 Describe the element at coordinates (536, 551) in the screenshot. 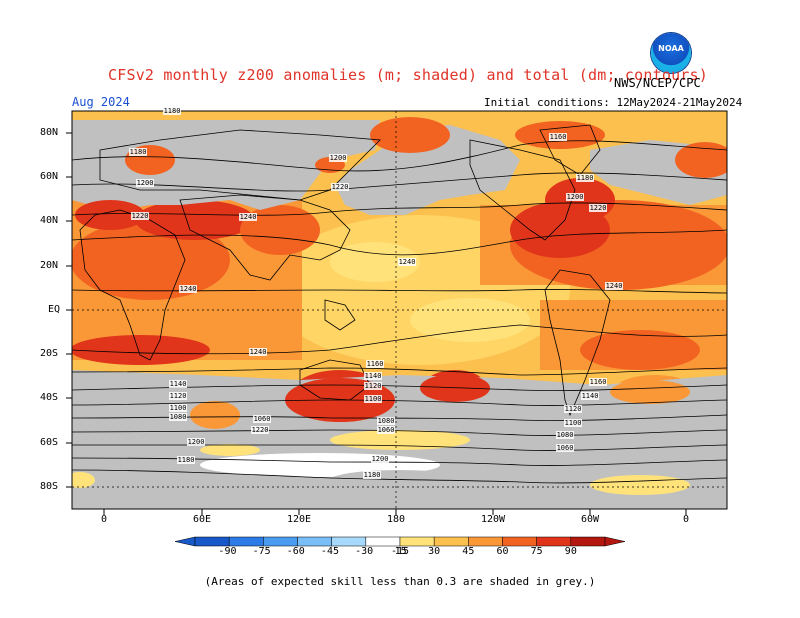

I see `colorbar-label: 75` at that location.